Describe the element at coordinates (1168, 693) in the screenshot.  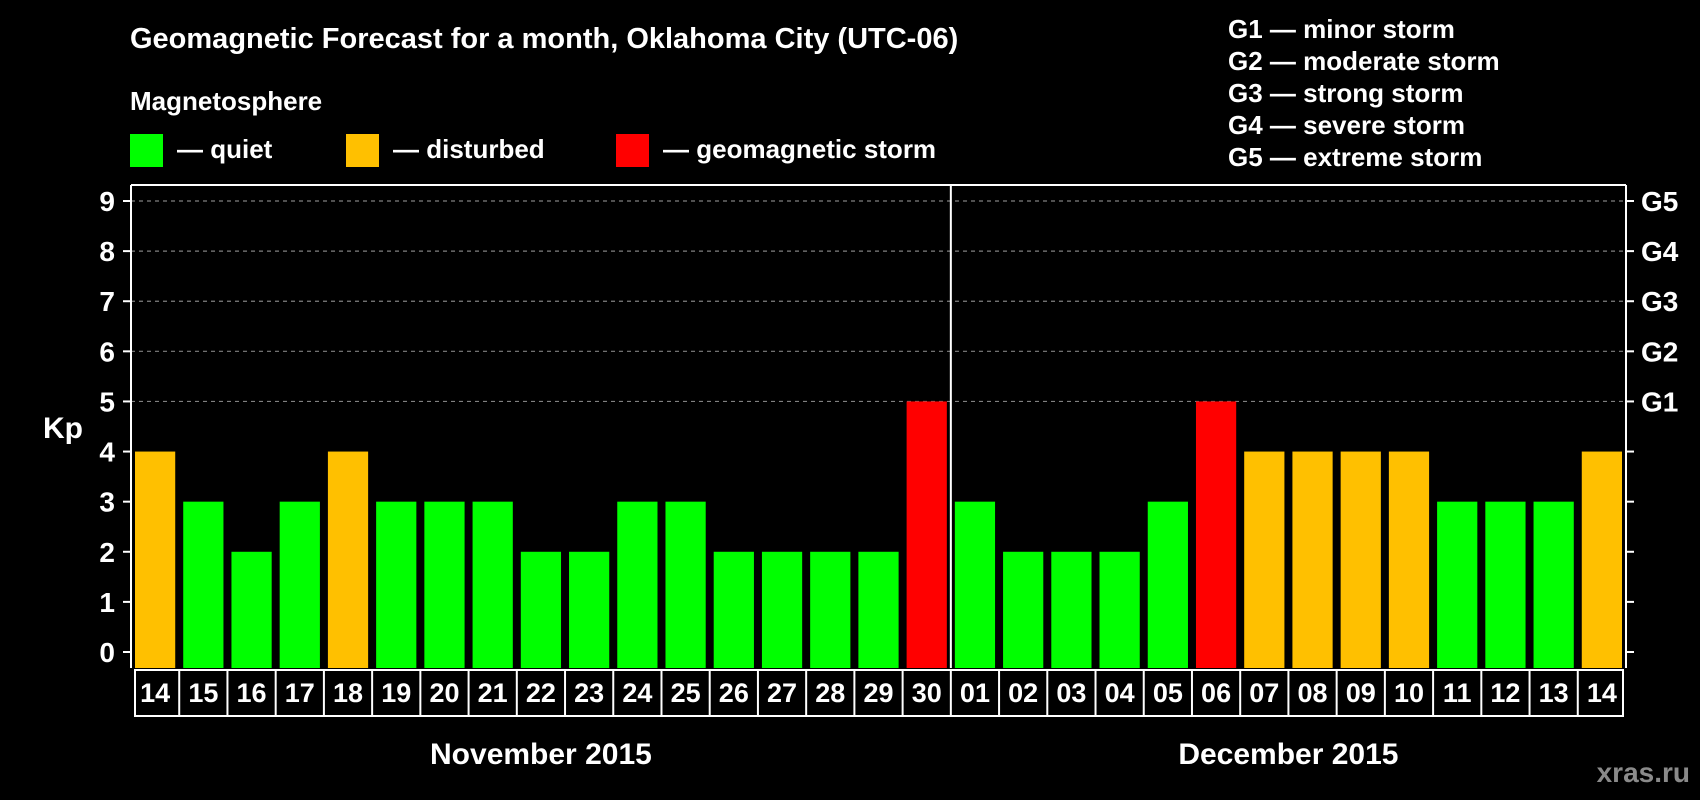
I see `day-label-22: 05` at that location.